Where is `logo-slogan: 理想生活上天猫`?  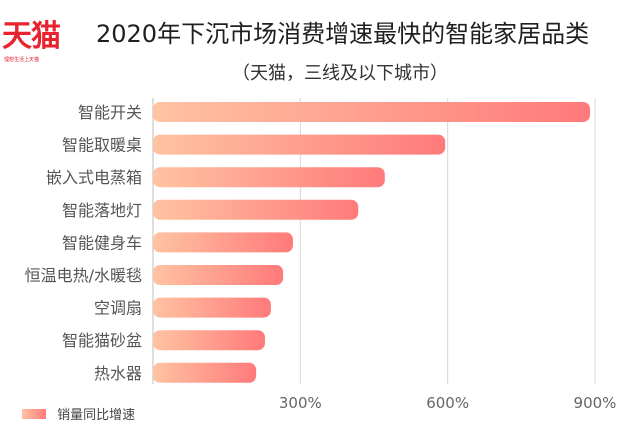 logo-slogan: 理想生活上天猫 is located at coordinates (22, 60).